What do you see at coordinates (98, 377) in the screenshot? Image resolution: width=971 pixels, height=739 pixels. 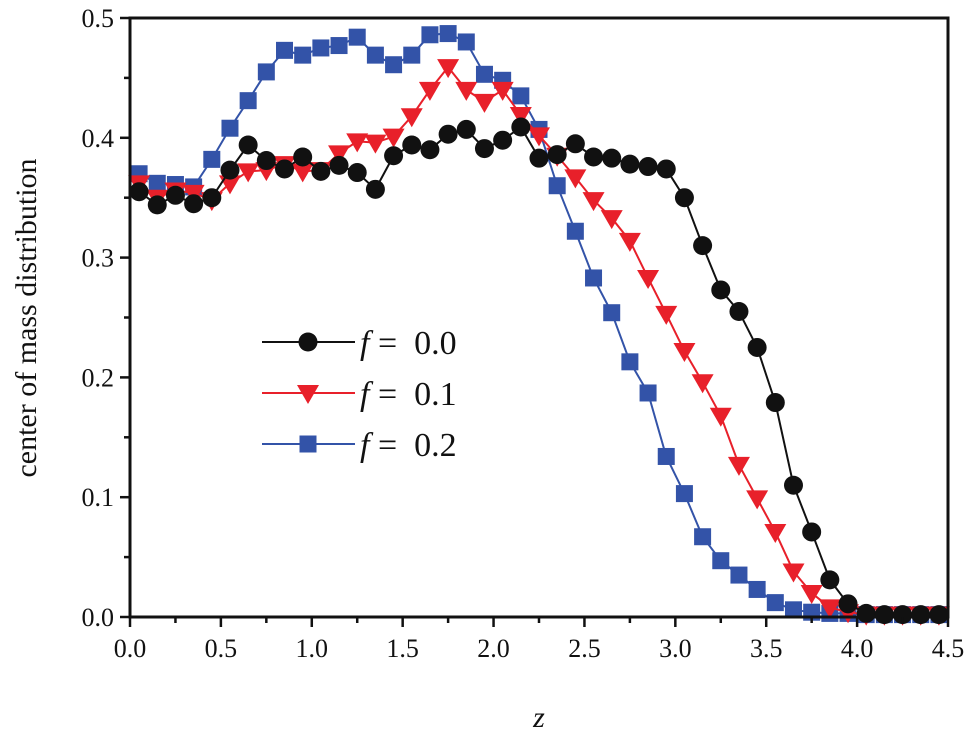 I see `y-tick-label: 0.2` at bounding box center [98, 377].